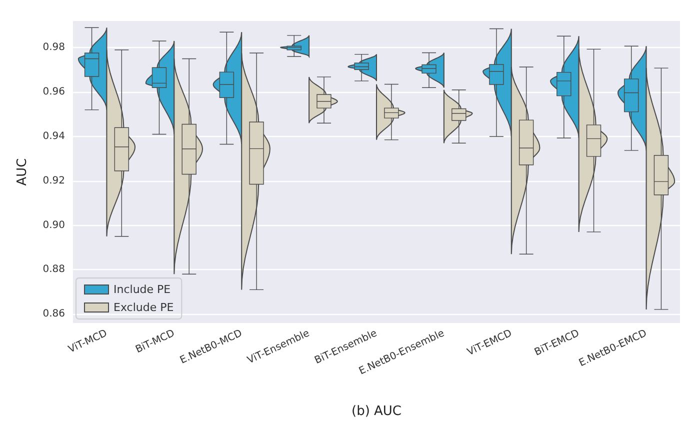  I want to click on y-tick-label: 0.98, so click(53, 48).